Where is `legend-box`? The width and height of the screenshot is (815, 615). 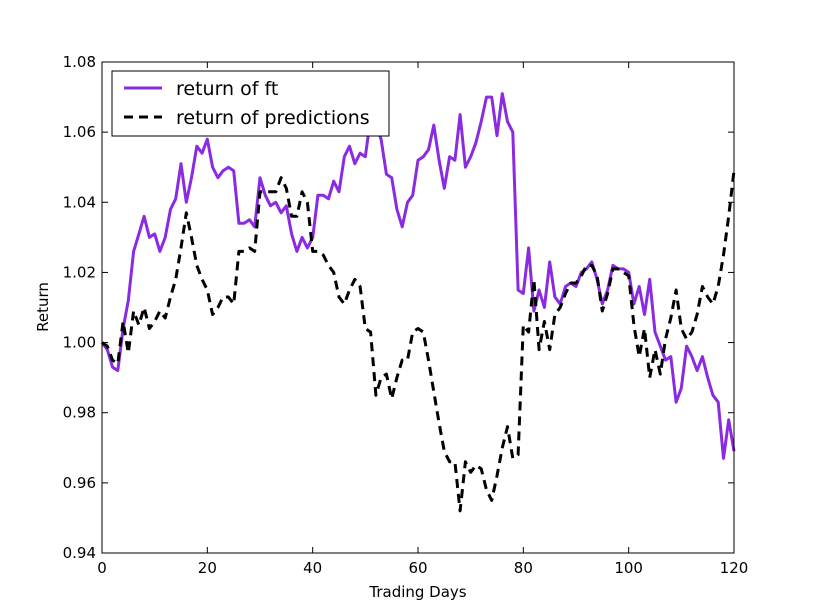
legend-box is located at coordinates (250, 103).